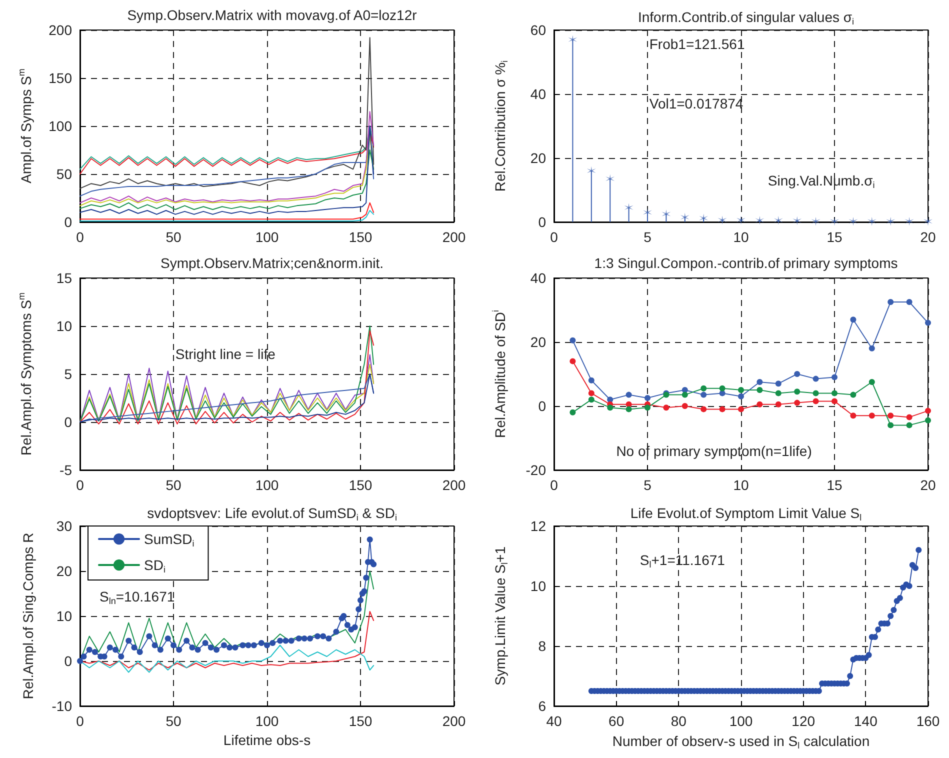 The image size is (949, 758). Describe the element at coordinates (746, 263) in the screenshot. I see `chart-title: 1:3 Singul.Compon.-contrib.of primary symptoms` at that location.